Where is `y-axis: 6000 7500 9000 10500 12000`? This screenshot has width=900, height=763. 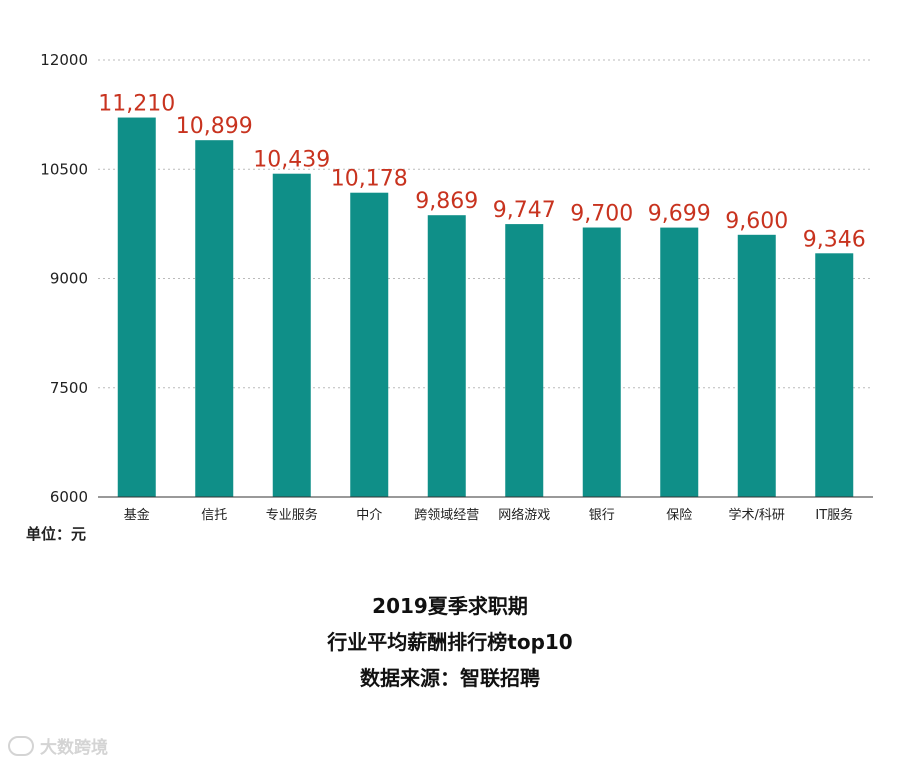
y-axis: 6000 7500 9000 10500 12000 is located at coordinates (64, 278).